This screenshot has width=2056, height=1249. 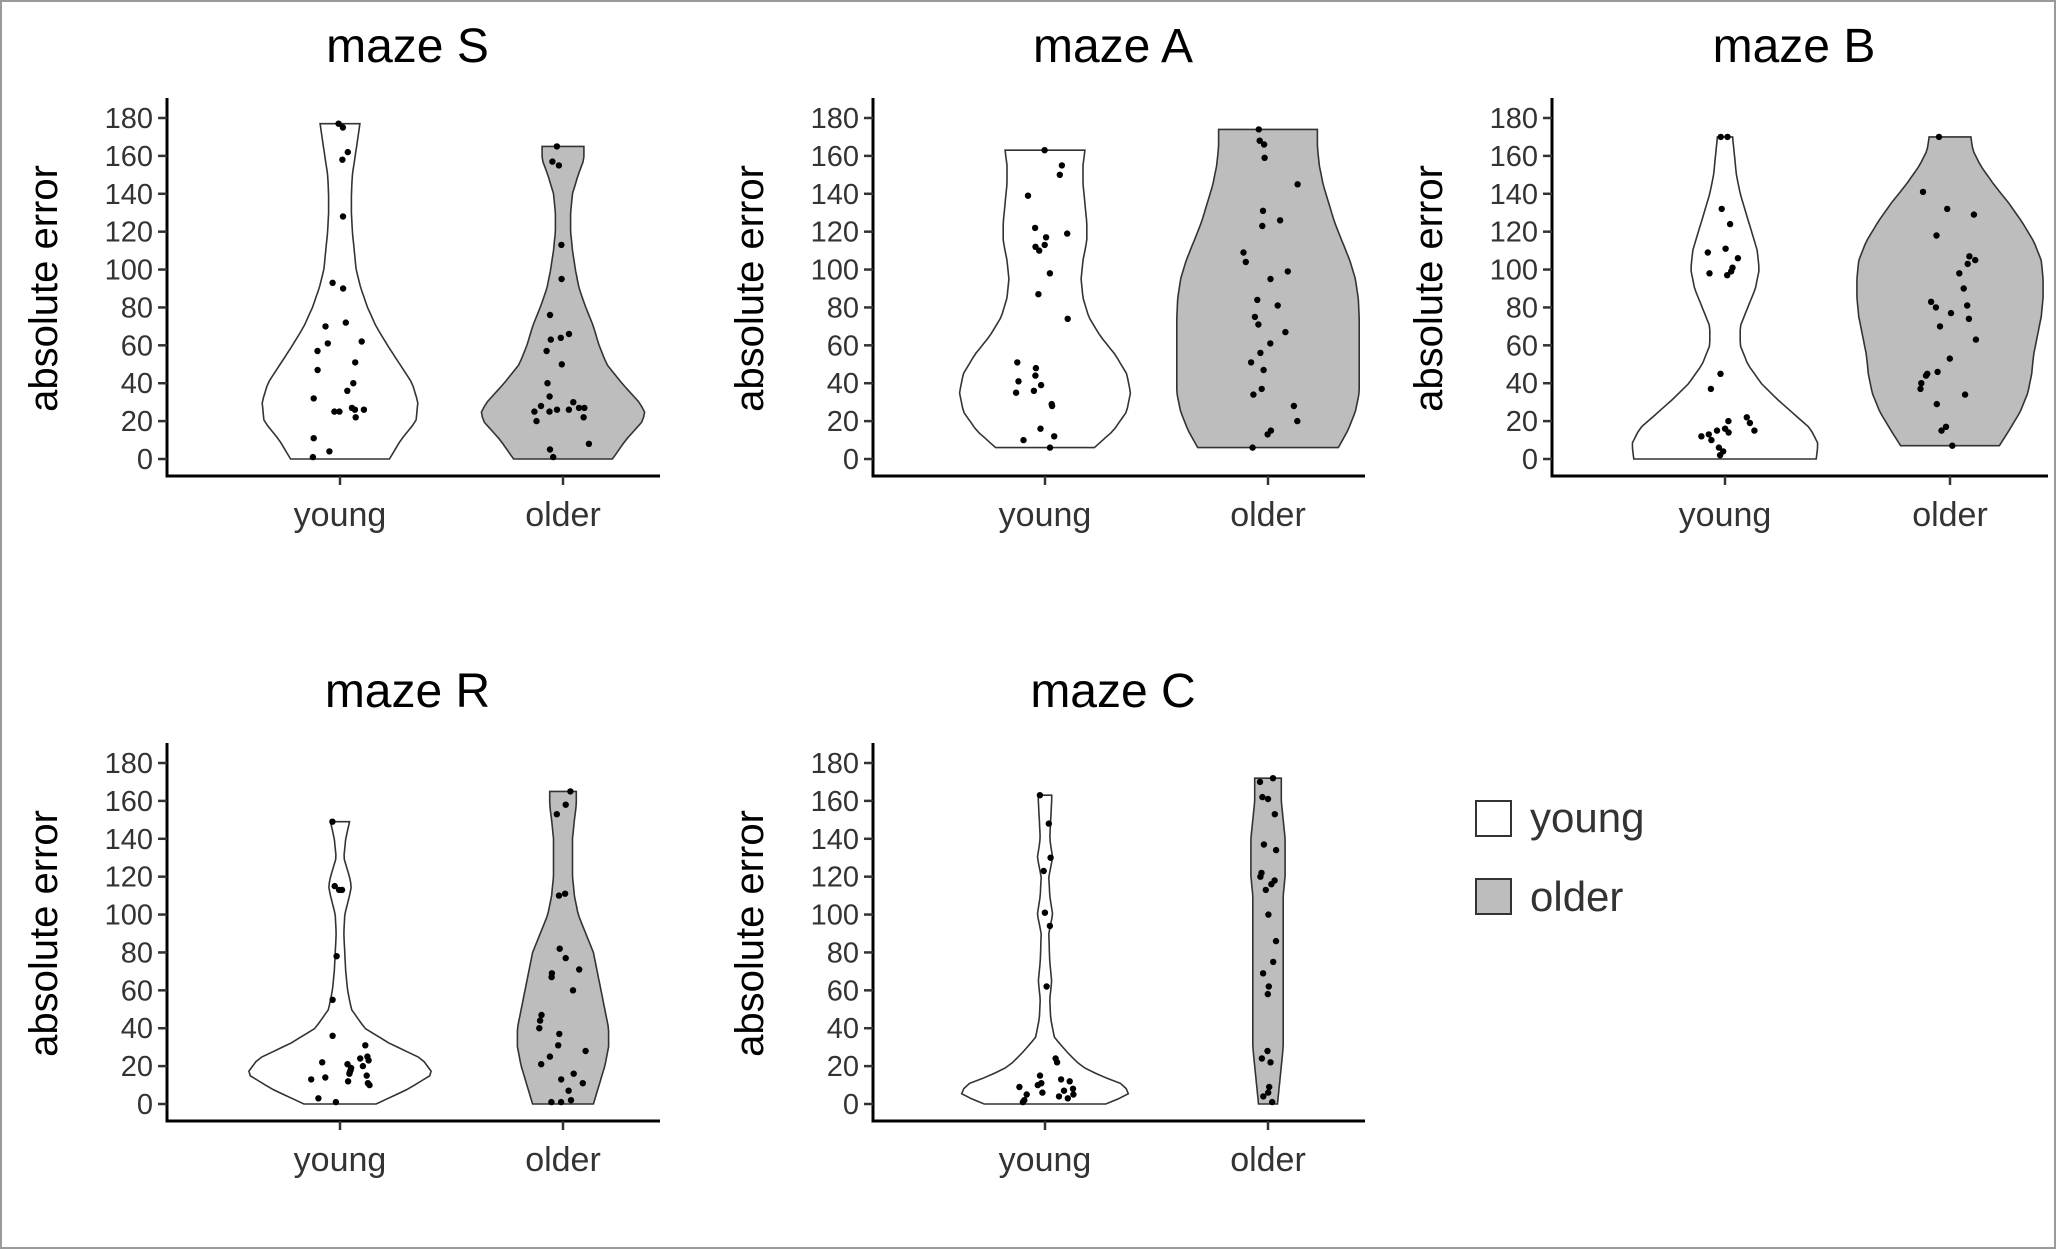 I want to click on legend: young older, so click(x=1559, y=857).